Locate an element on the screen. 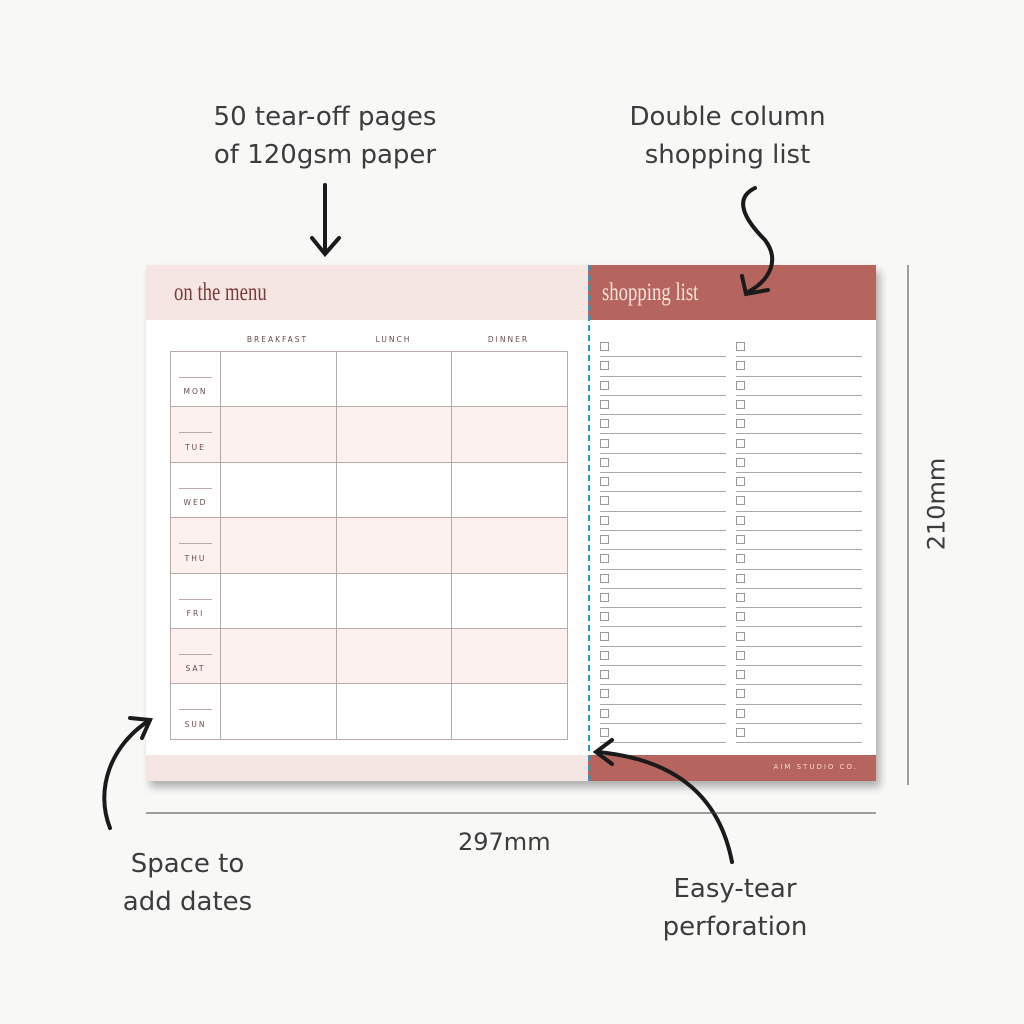 The width and height of the screenshot is (1024, 1024). column-lunch: LUNCH is located at coordinates (393, 339).